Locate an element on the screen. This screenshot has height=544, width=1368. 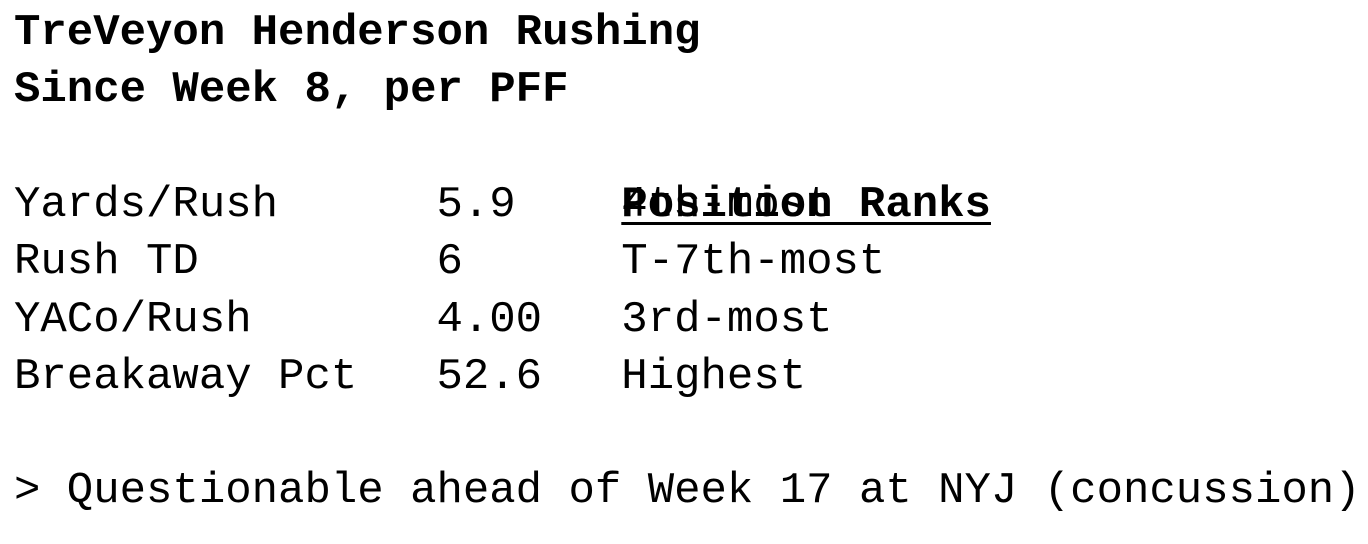
table-row: Rush TD 6 T-7th-most is located at coordinates (684, 262).